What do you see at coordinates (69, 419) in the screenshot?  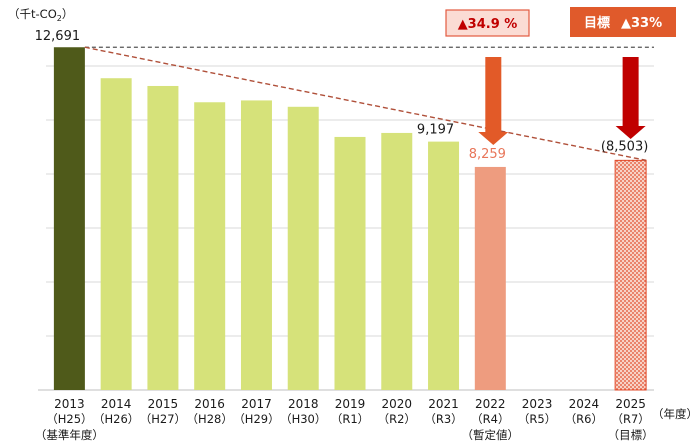 I see `x-tick-era-2013: （H25）` at bounding box center [69, 419].